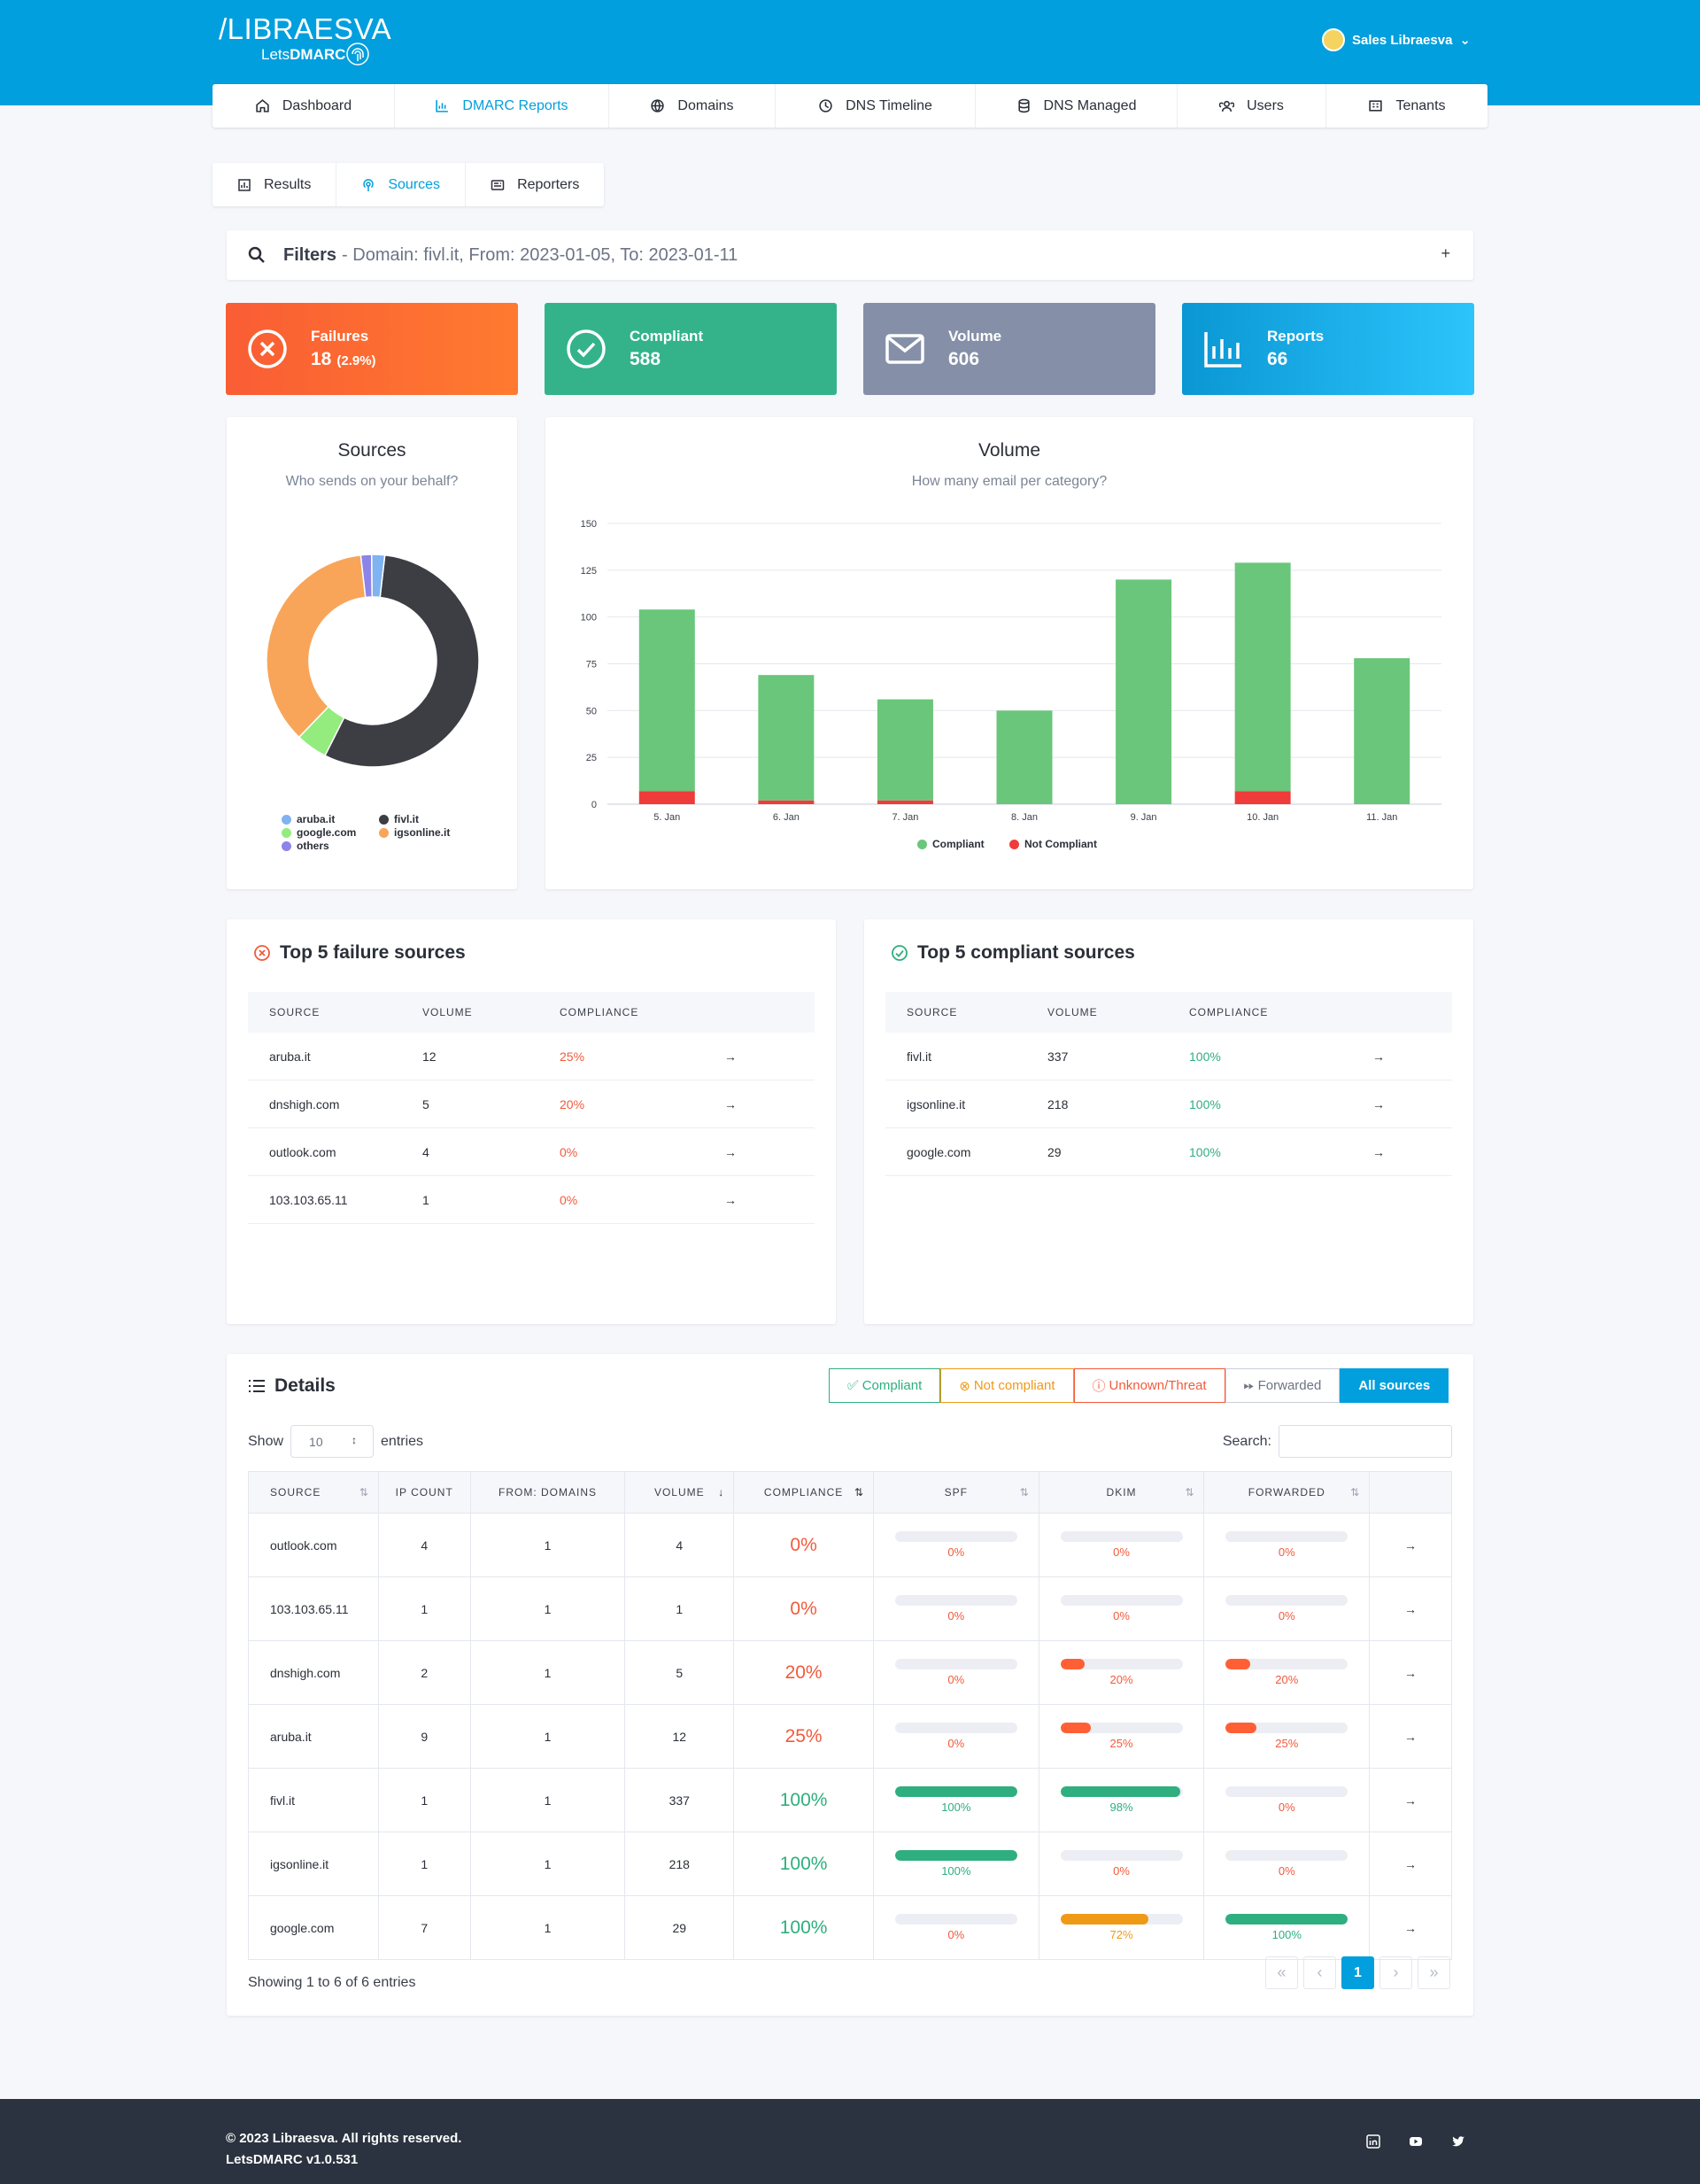  I want to click on col-dkim: DKIM ⇅, so click(1122, 1493).